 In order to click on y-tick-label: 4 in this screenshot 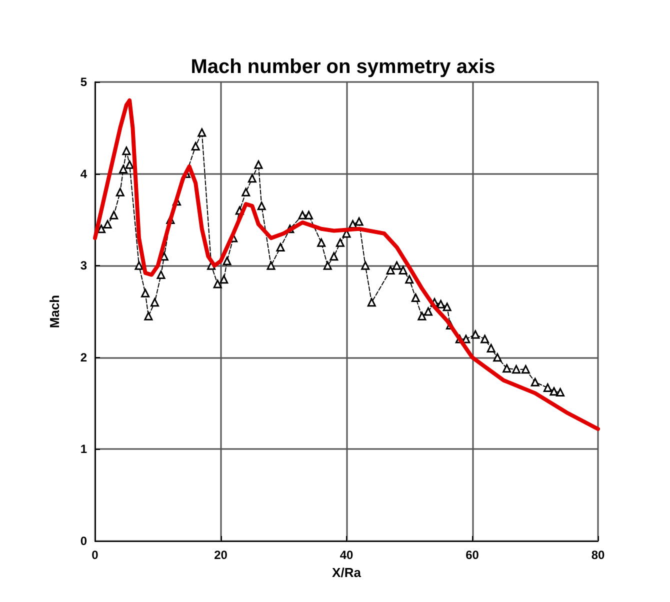, I will do `click(84, 173)`.